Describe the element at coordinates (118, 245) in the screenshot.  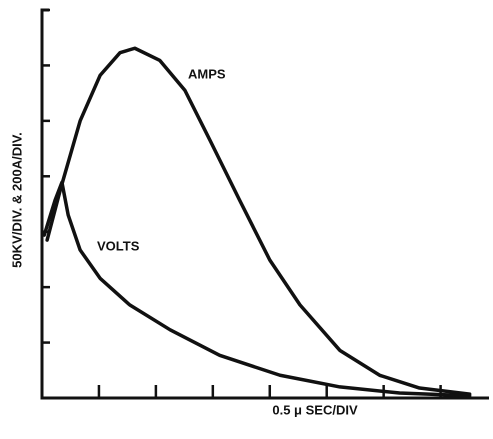
I see `series-label: VOLTS` at that location.